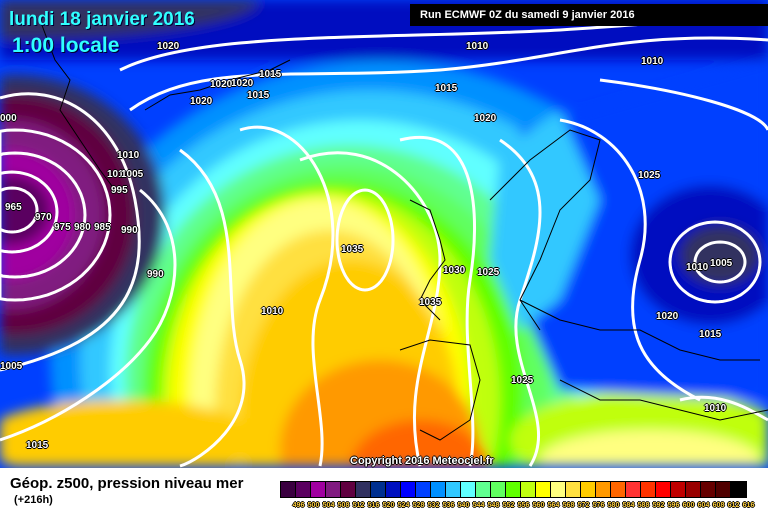  Describe the element at coordinates (373, 505) in the screenshot. I see `legend-tick-label: 516` at that location.